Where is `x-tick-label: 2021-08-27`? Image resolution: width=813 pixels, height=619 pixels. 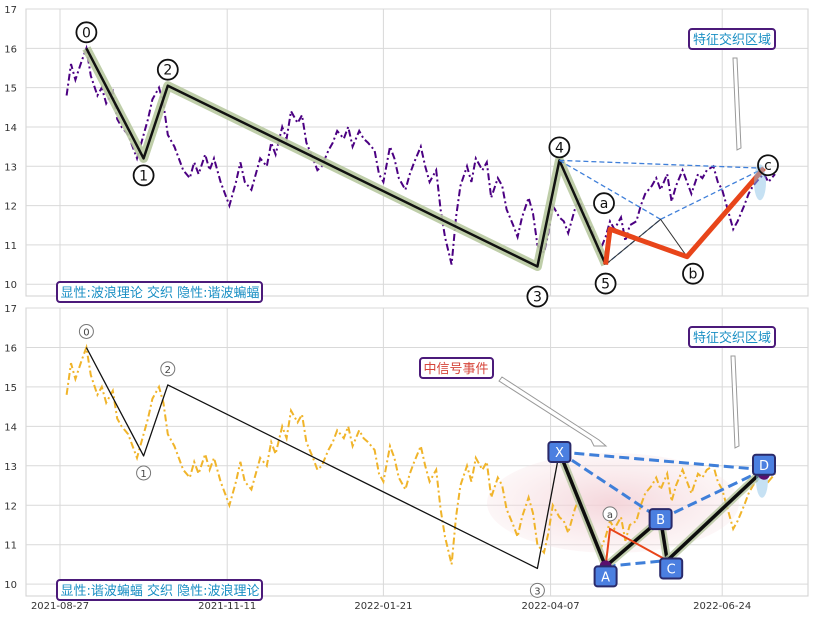 x-tick-label: 2021-08-27 is located at coordinates (60, 606).